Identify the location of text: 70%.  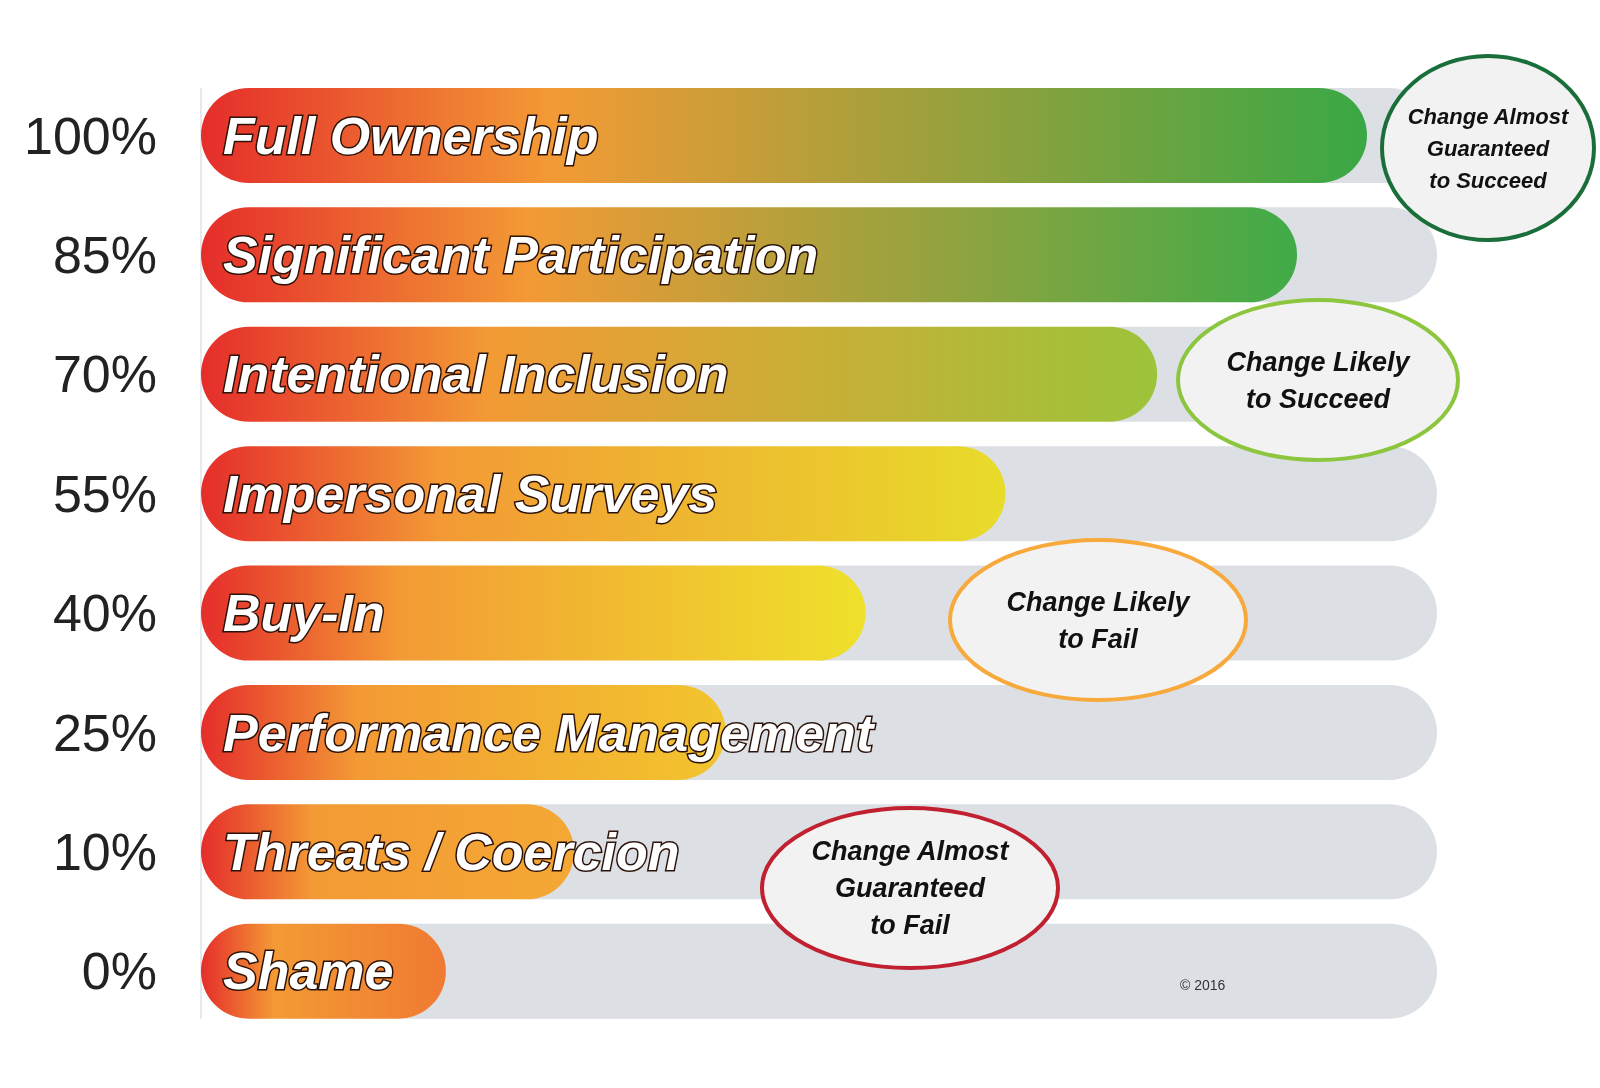
(104, 374).